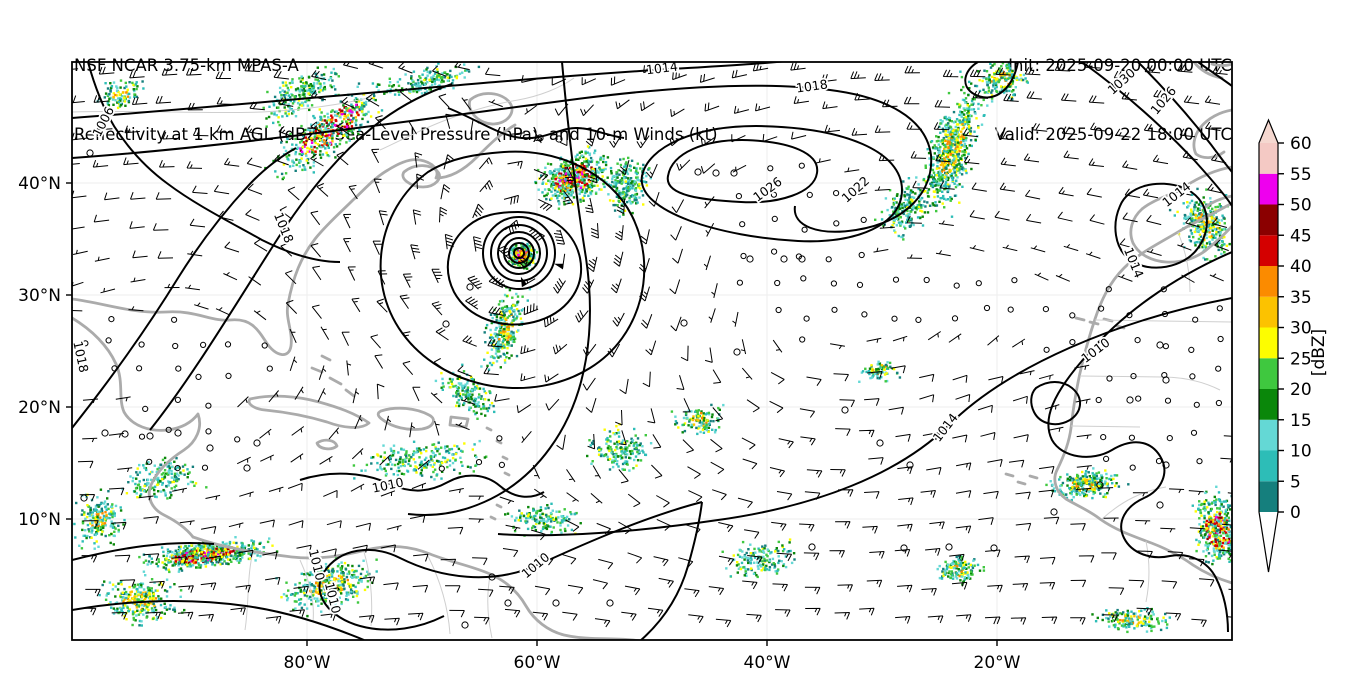 The image size is (1349, 687). I want to click on lat-tick-label: 40°N, so click(39, 184).